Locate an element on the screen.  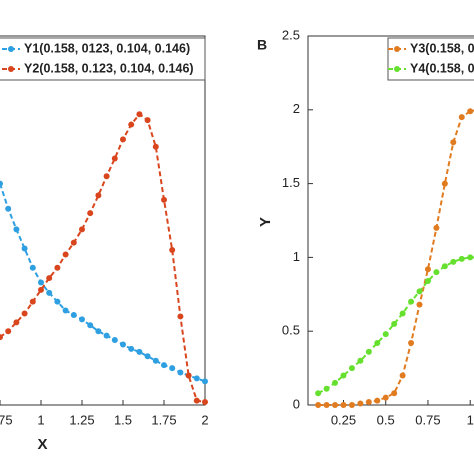
x-tick-label: 0.5 is located at coordinates (386, 419).